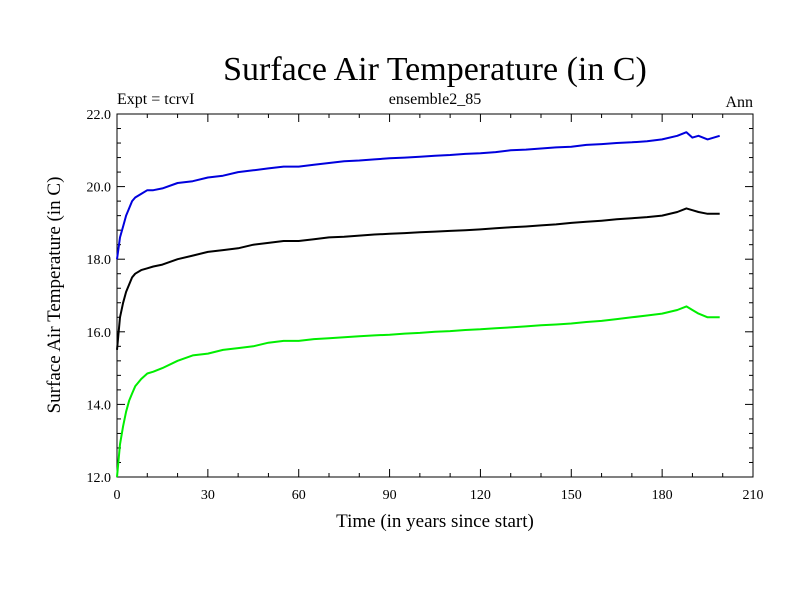 The height and width of the screenshot is (600, 800). Describe the element at coordinates (99, 333) in the screenshot. I see `y-tick-label: 16.0` at that location.